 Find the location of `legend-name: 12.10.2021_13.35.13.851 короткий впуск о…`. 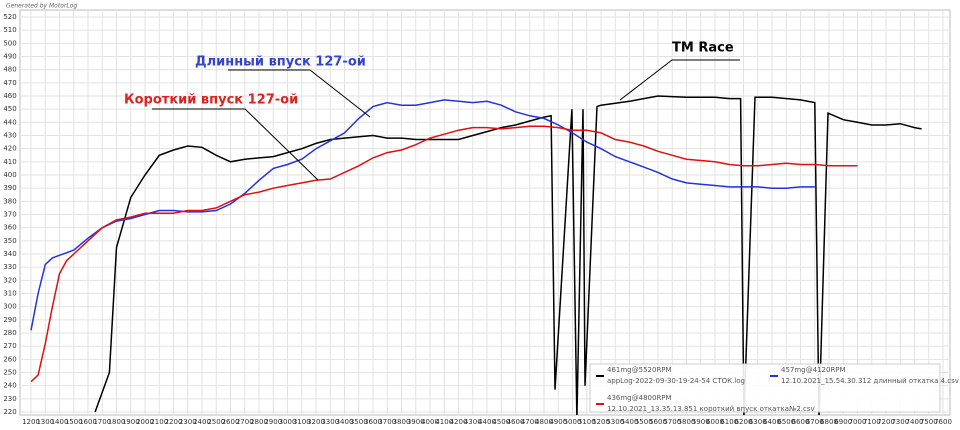

legend-name: 12.10.2021_13.35.13.851 короткий впуск о… is located at coordinates (711, 409).